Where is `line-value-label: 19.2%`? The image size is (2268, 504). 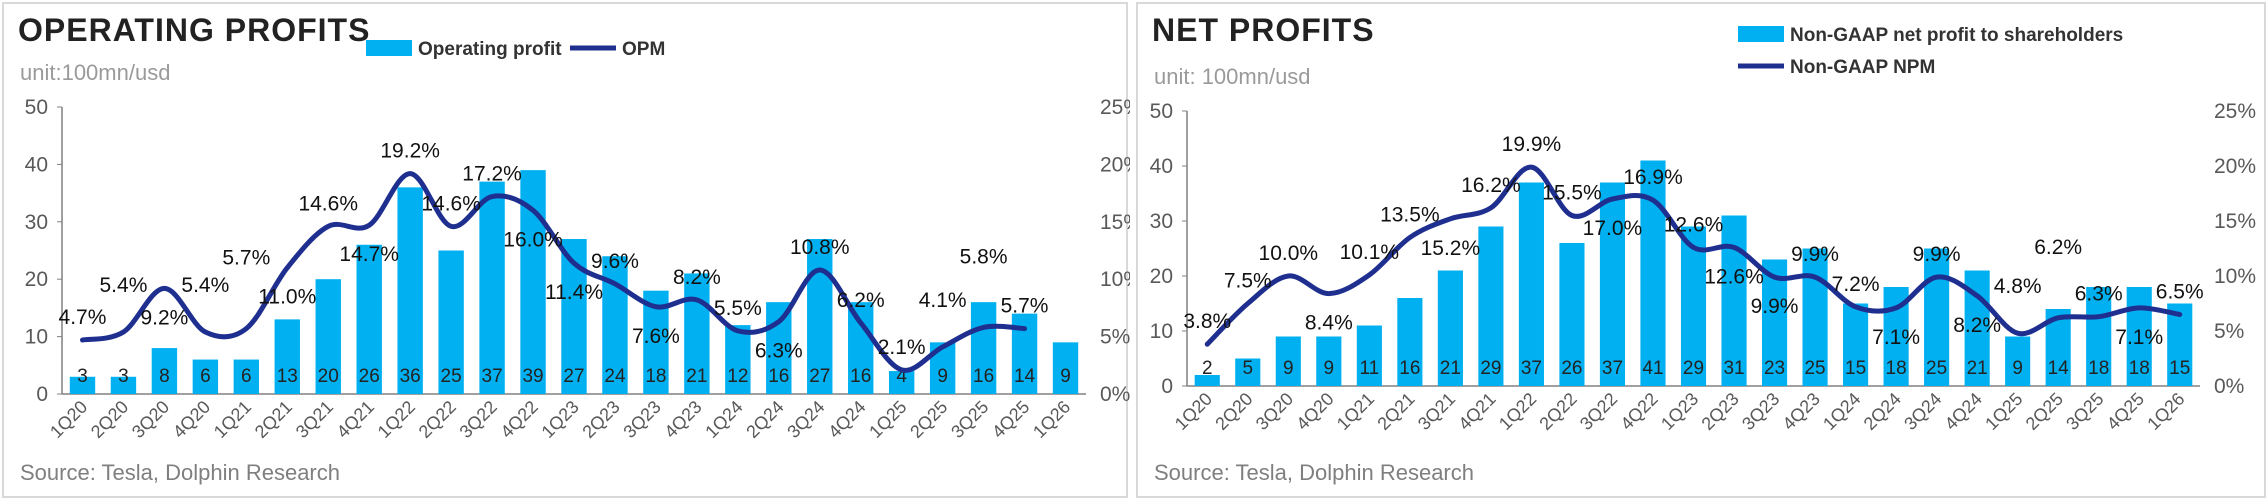 line-value-label: 19.2% is located at coordinates (410, 151).